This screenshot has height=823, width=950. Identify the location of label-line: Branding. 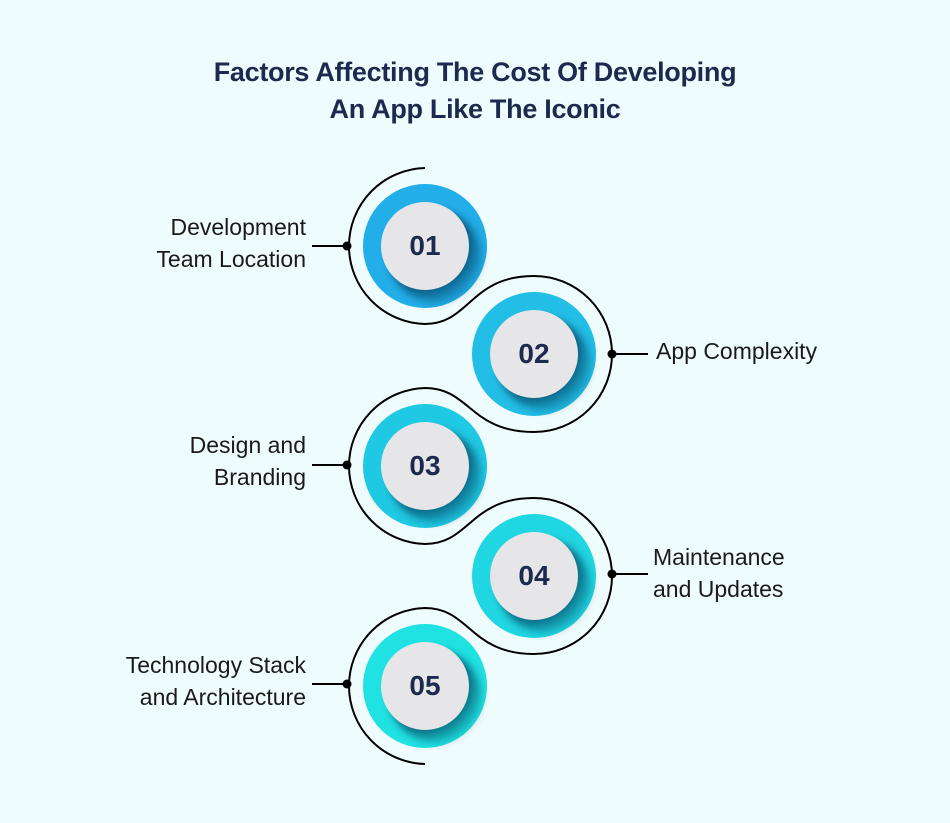
(259, 477).